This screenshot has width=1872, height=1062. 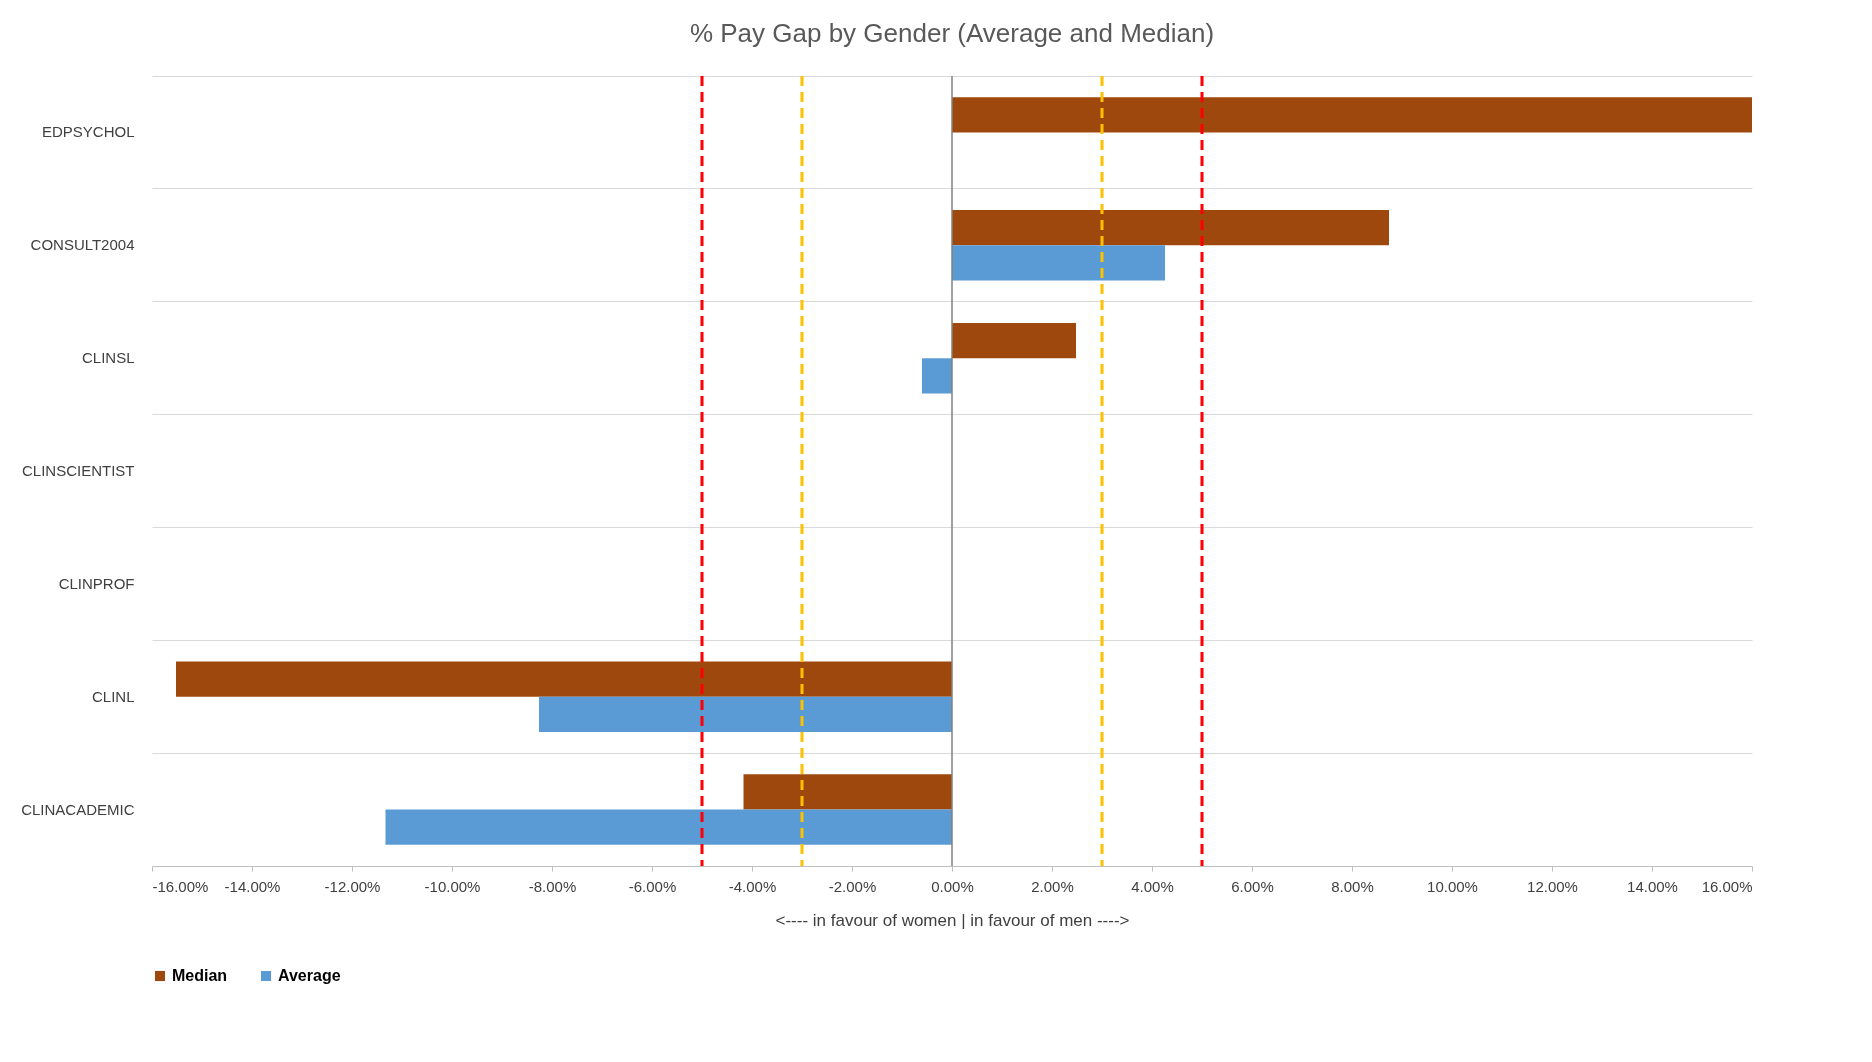 What do you see at coordinates (1352, 886) in the screenshot?
I see `x-tick-label: 8.00%` at bounding box center [1352, 886].